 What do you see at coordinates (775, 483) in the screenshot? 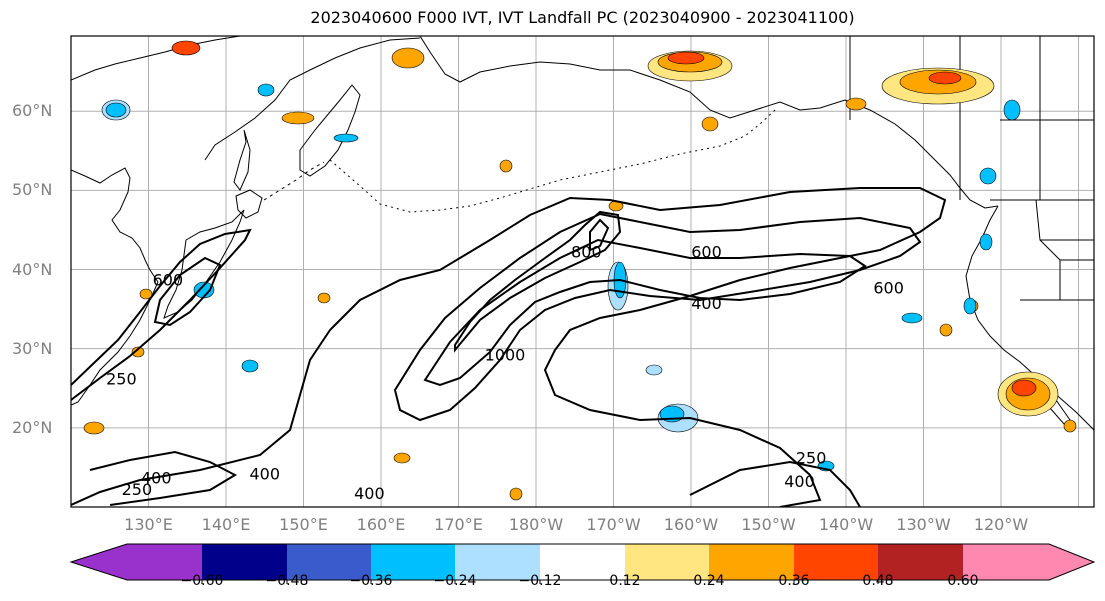
I see `contour-south-east` at bounding box center [775, 483].